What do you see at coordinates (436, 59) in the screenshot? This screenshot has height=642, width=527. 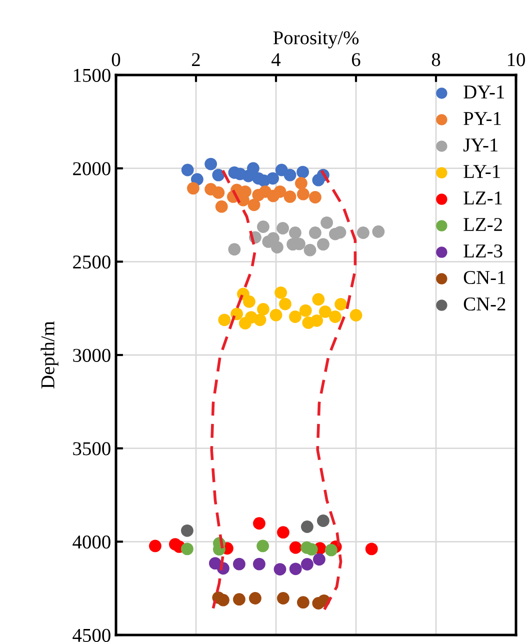 I see `x-tick-label: 8` at bounding box center [436, 59].